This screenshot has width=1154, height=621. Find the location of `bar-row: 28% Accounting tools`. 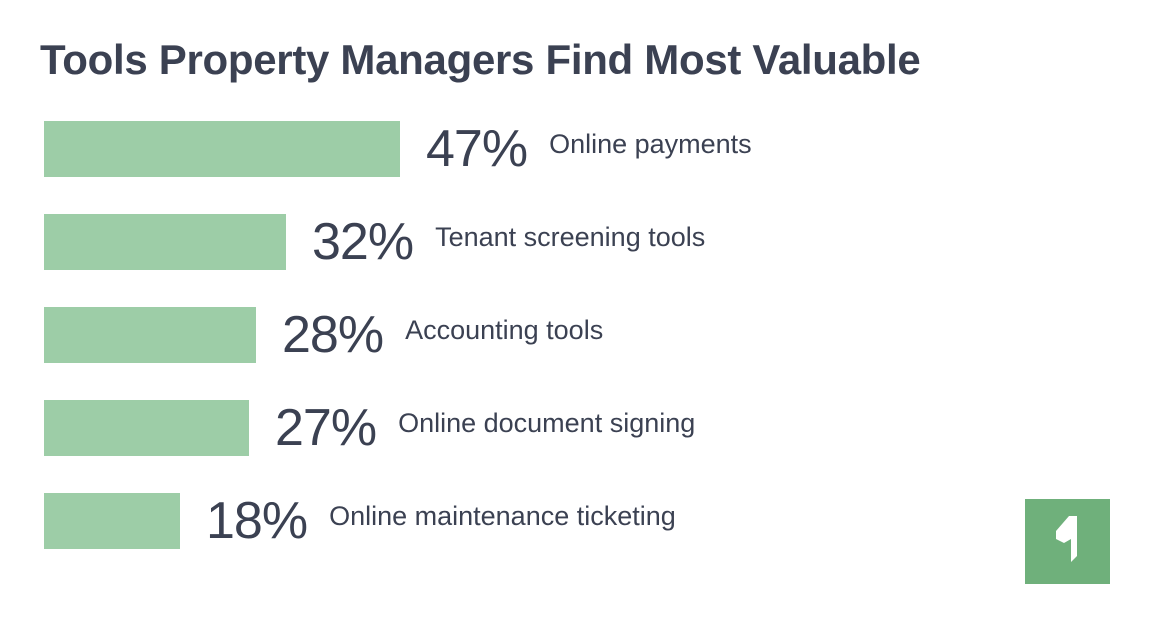

bar-row: 28% Accounting tools is located at coordinates (323, 335).